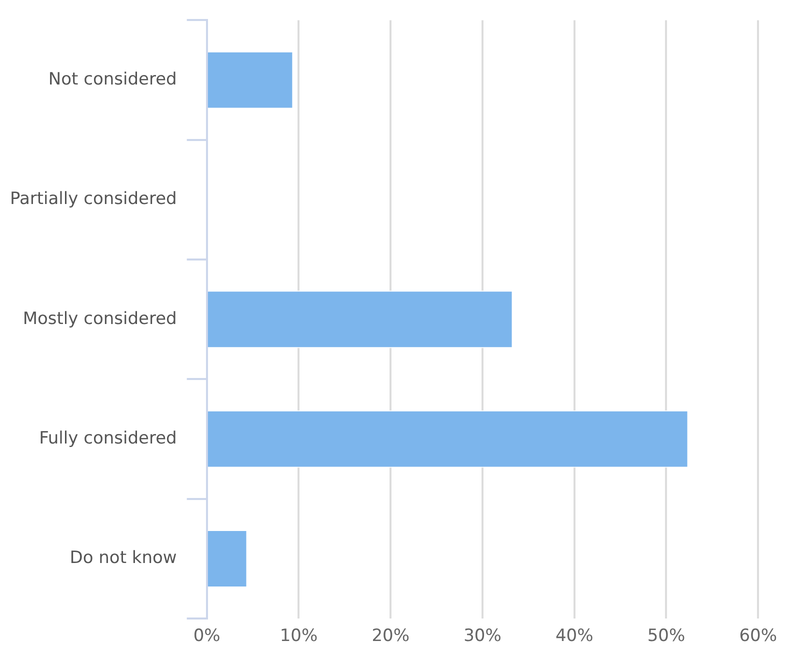  What do you see at coordinates (758, 636) in the screenshot?
I see `x-tick-label: 60%` at bounding box center [758, 636].